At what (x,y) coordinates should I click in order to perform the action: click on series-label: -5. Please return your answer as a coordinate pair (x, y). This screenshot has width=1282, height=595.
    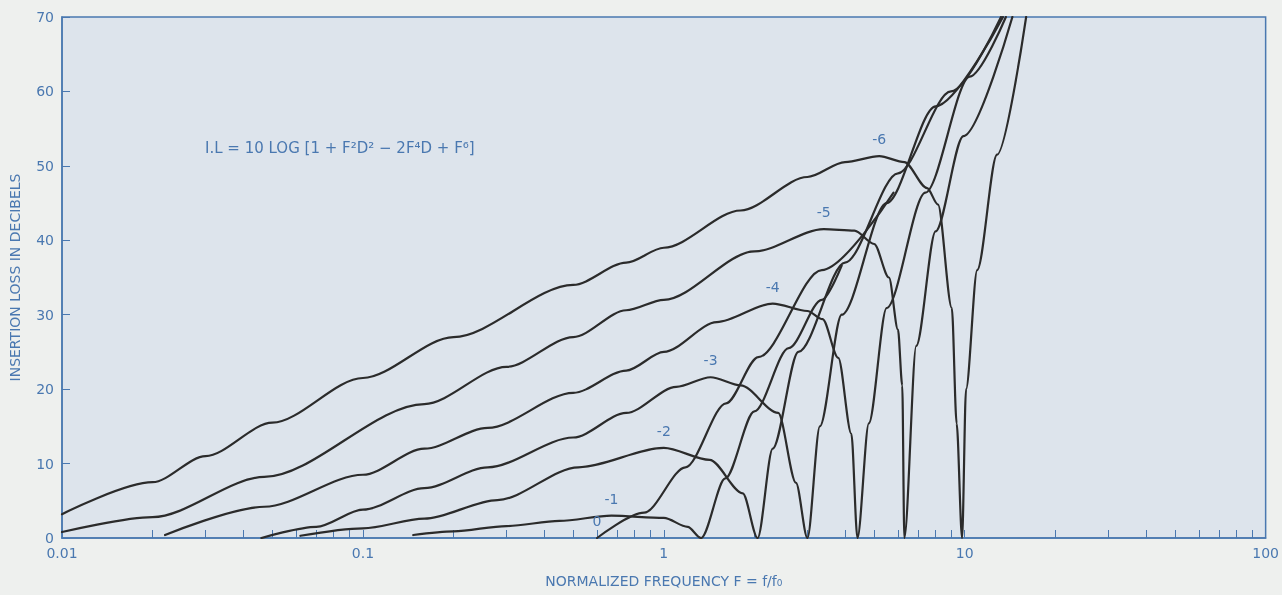
    Looking at the image, I should click on (823, 212).